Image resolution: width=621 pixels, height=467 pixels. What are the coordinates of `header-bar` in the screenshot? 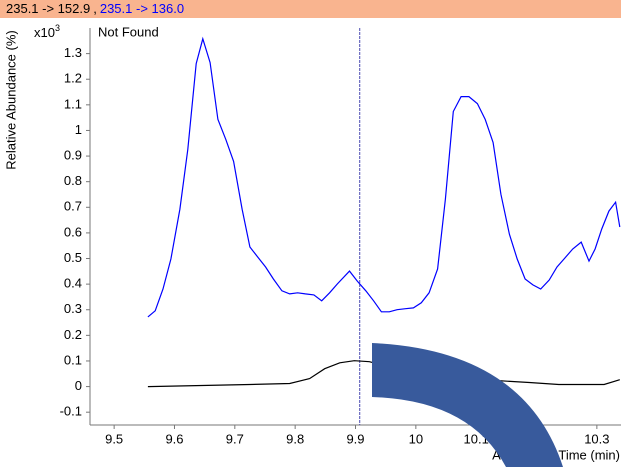 It's located at (310, 9).